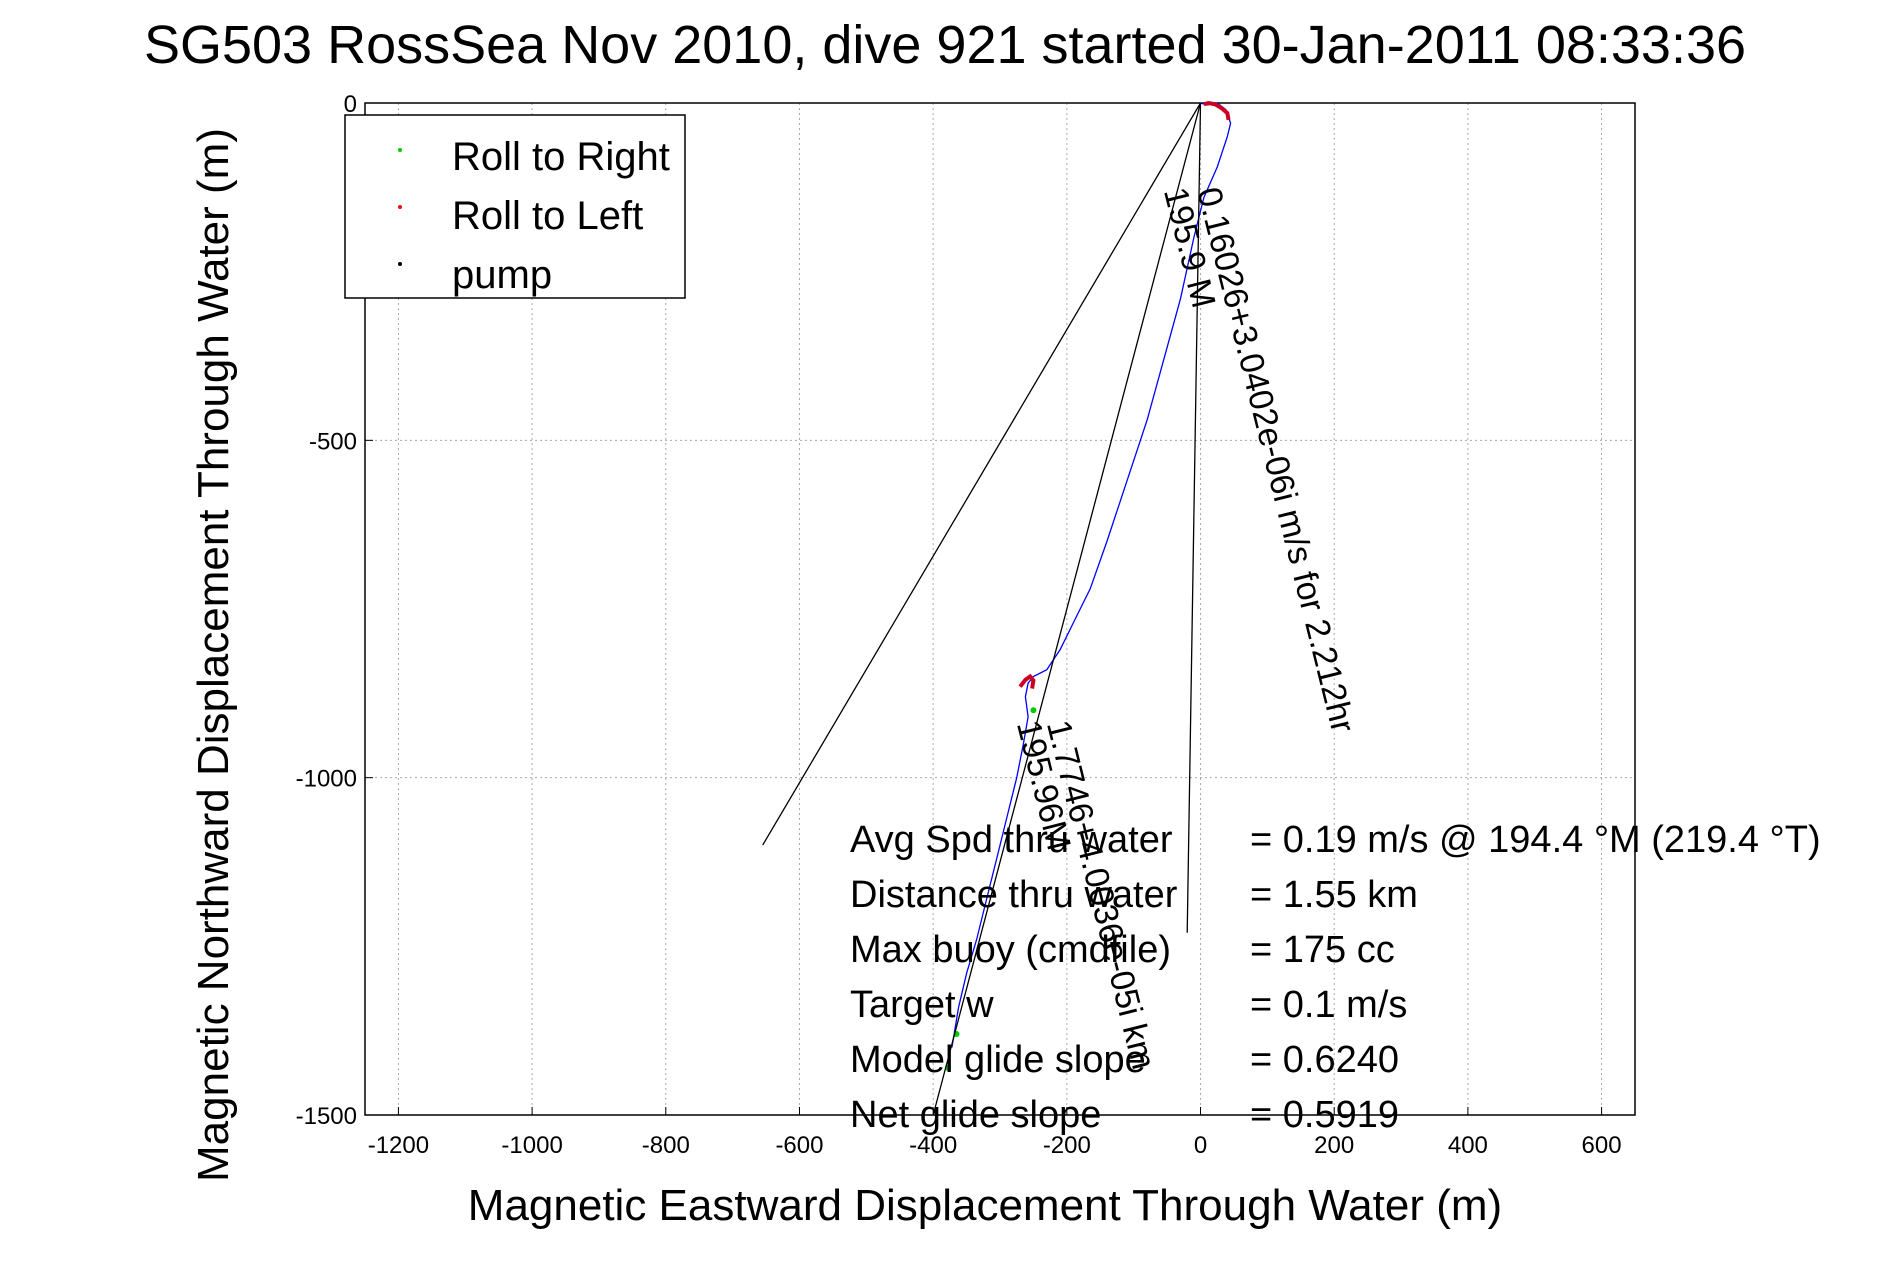 The image size is (1891, 1262). I want to click on stat-label: Target w, so click(922, 1005).